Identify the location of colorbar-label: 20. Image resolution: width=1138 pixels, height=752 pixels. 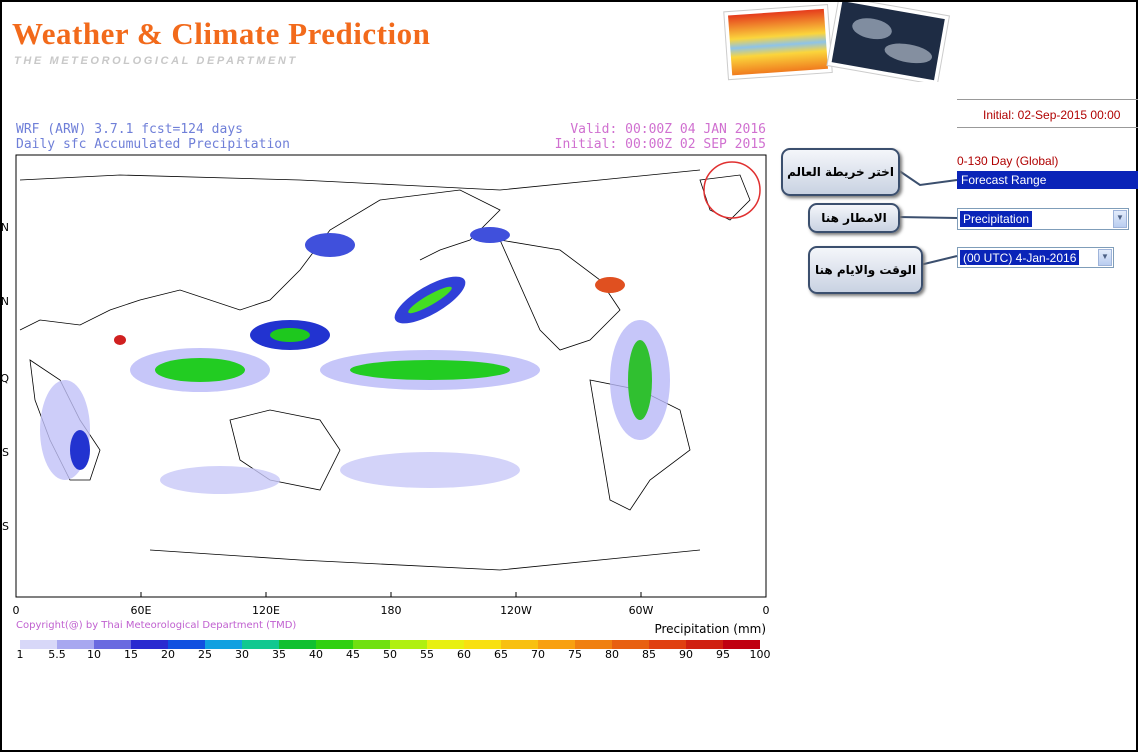
(168, 654).